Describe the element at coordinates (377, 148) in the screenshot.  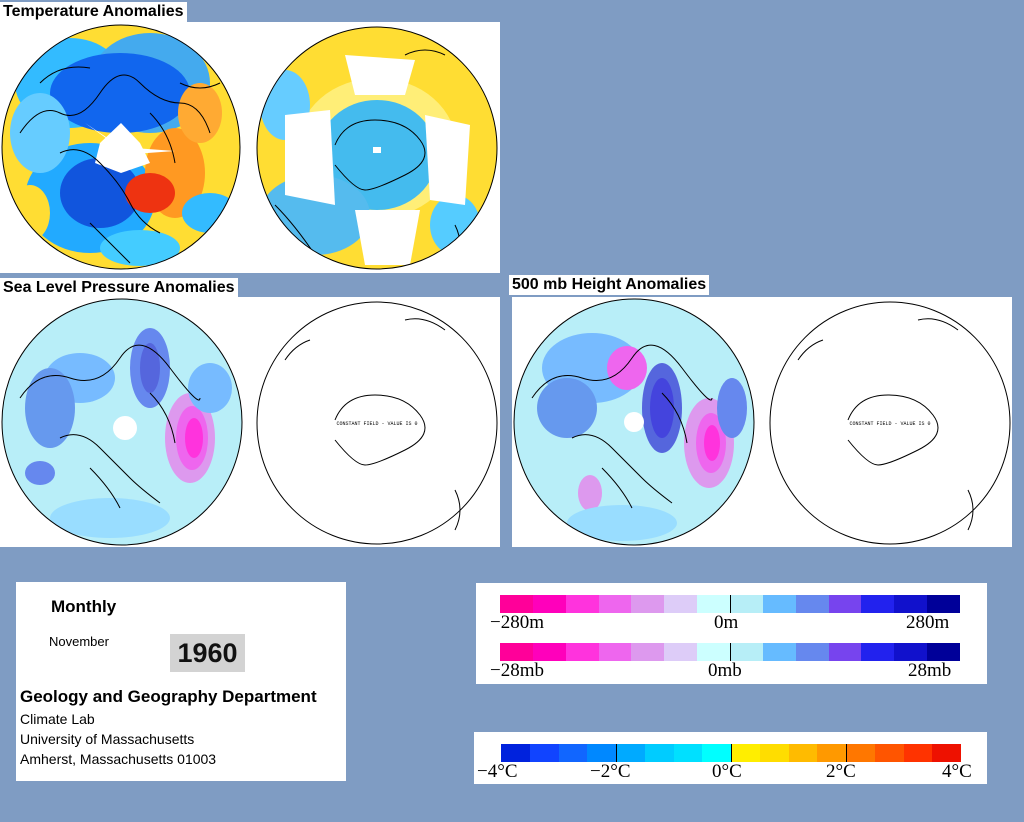
I see `temperature-south-hemisphere-map` at that location.